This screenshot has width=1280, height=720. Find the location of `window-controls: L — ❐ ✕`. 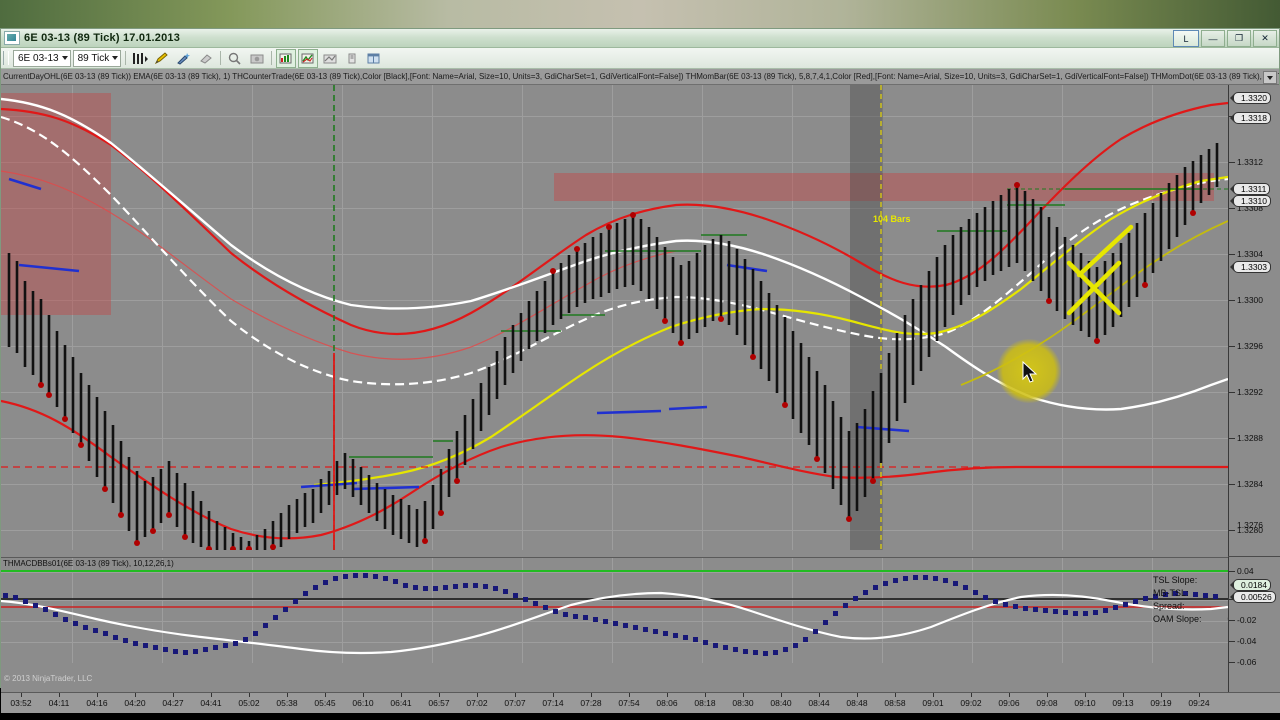

window-controls: L — ❐ ✕ is located at coordinates (1225, 38).